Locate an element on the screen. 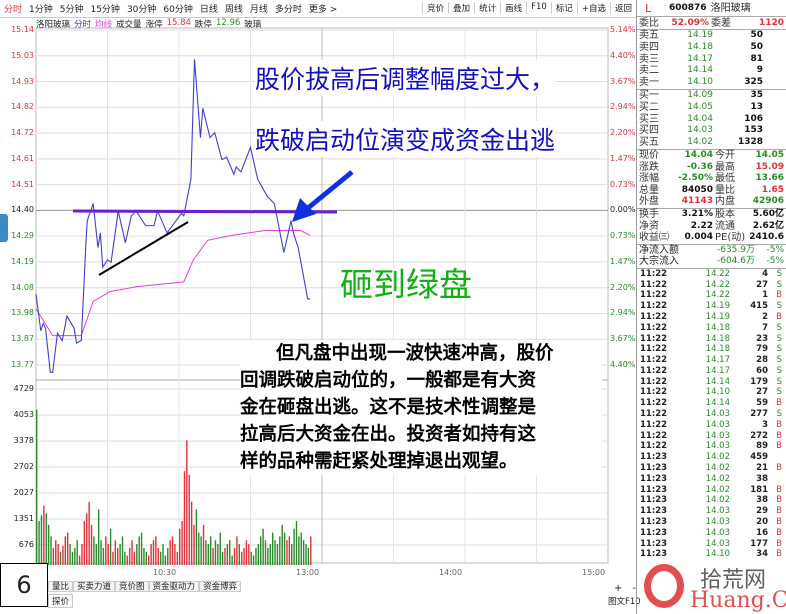 The width and height of the screenshot is (786, 614). tool-button: 画线 is located at coordinates (513, 8).